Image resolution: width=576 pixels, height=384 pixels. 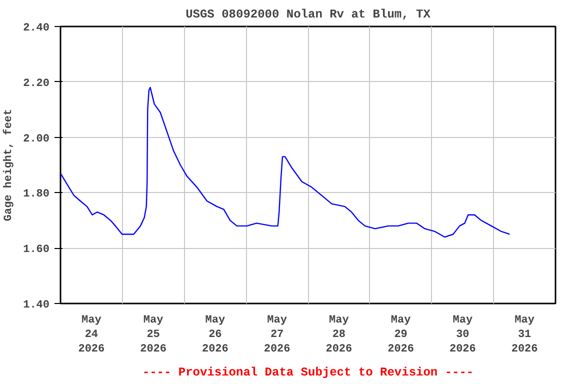 I want to click on y-tick-label: 1.40, so click(x=36, y=306).